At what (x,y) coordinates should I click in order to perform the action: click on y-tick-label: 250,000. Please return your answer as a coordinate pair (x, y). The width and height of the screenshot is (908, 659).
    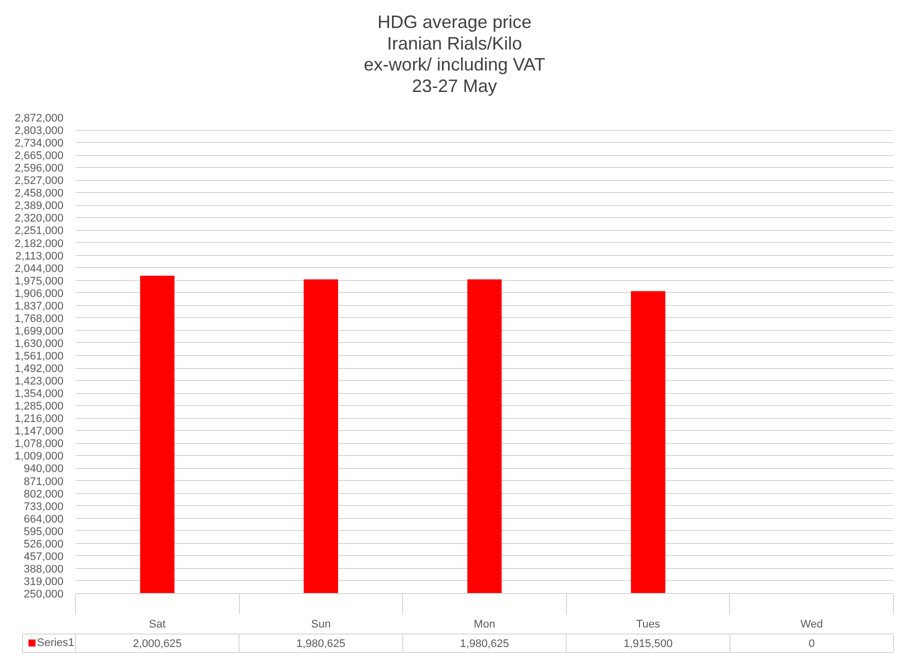
    Looking at the image, I should click on (44, 594).